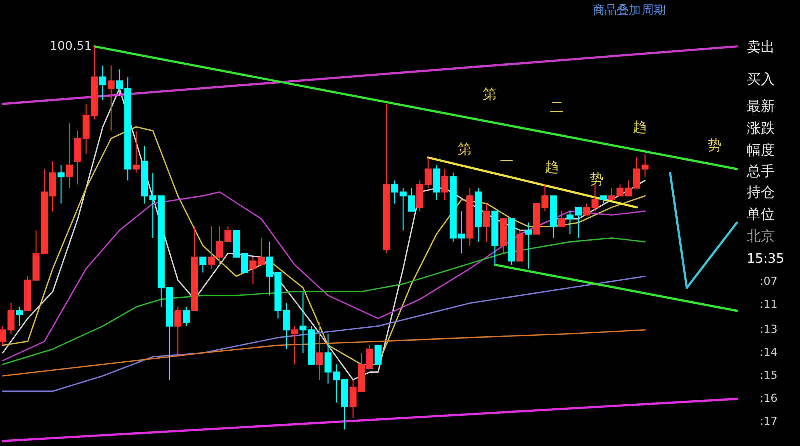 The width and height of the screenshot is (800, 446). I want to click on text: 总手, so click(760, 172).